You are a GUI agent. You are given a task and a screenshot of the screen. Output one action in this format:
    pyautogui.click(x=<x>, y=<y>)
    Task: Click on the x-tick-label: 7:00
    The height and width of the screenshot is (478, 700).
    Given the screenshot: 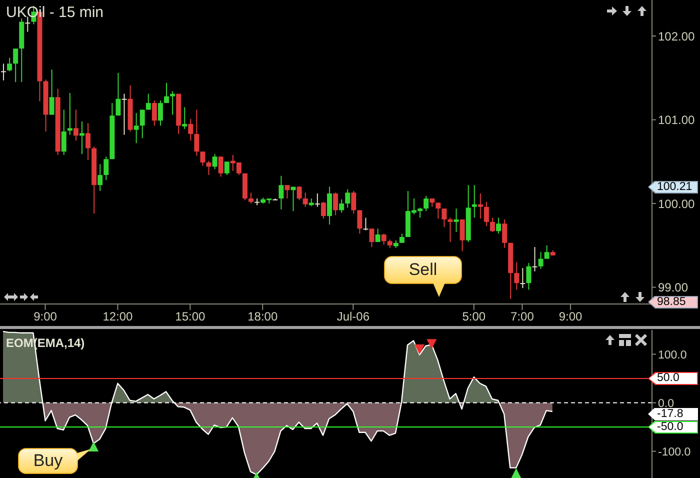 What is the action you would take?
    pyautogui.click(x=522, y=317)
    